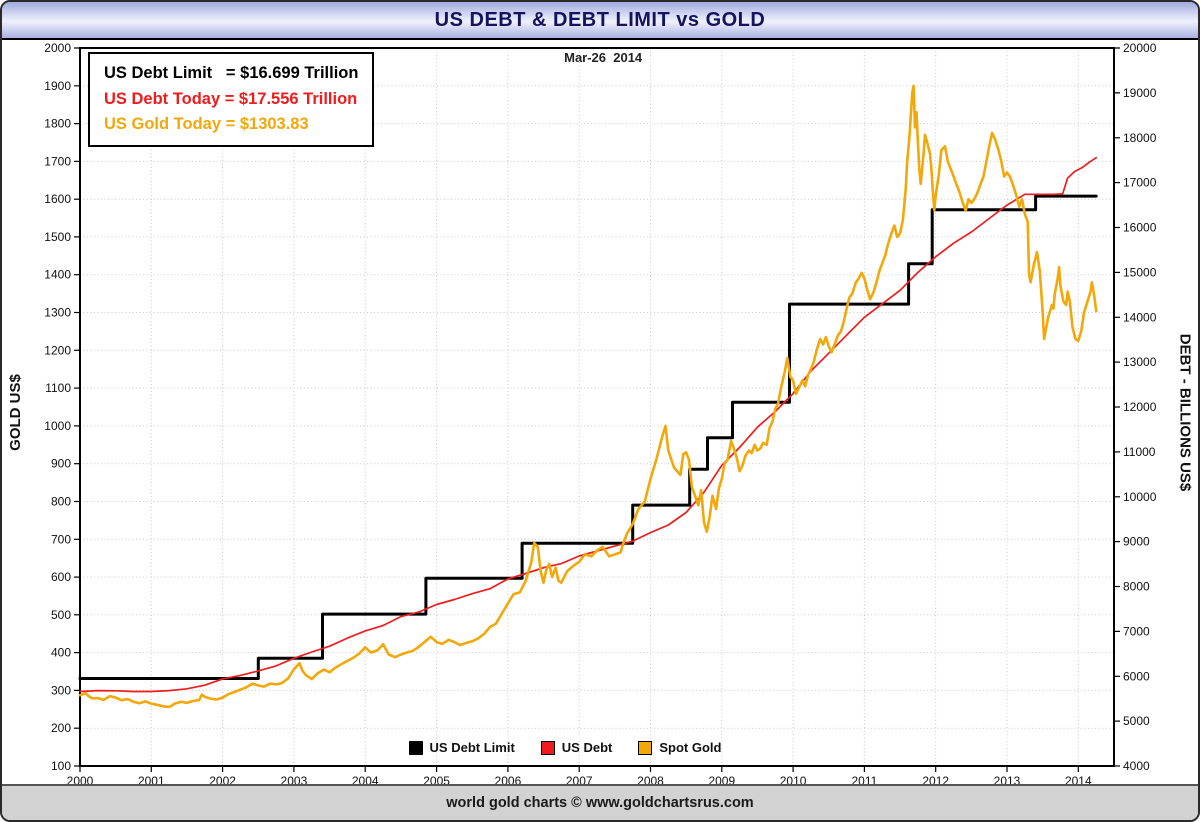  Describe the element at coordinates (415, 747) in the screenshot. I see `debt-limit-swatch-icon` at that location.